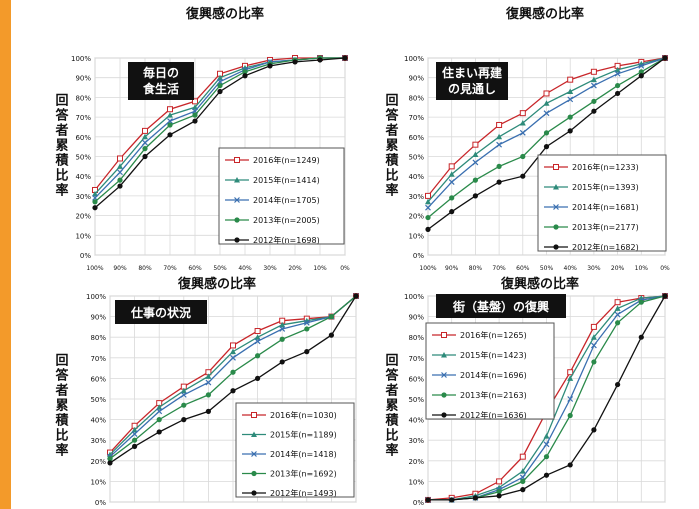 The image size is (699, 509). Describe the element at coordinates (391, 361) in the screenshot. I see `y-axis-label-char: 回` at that location.